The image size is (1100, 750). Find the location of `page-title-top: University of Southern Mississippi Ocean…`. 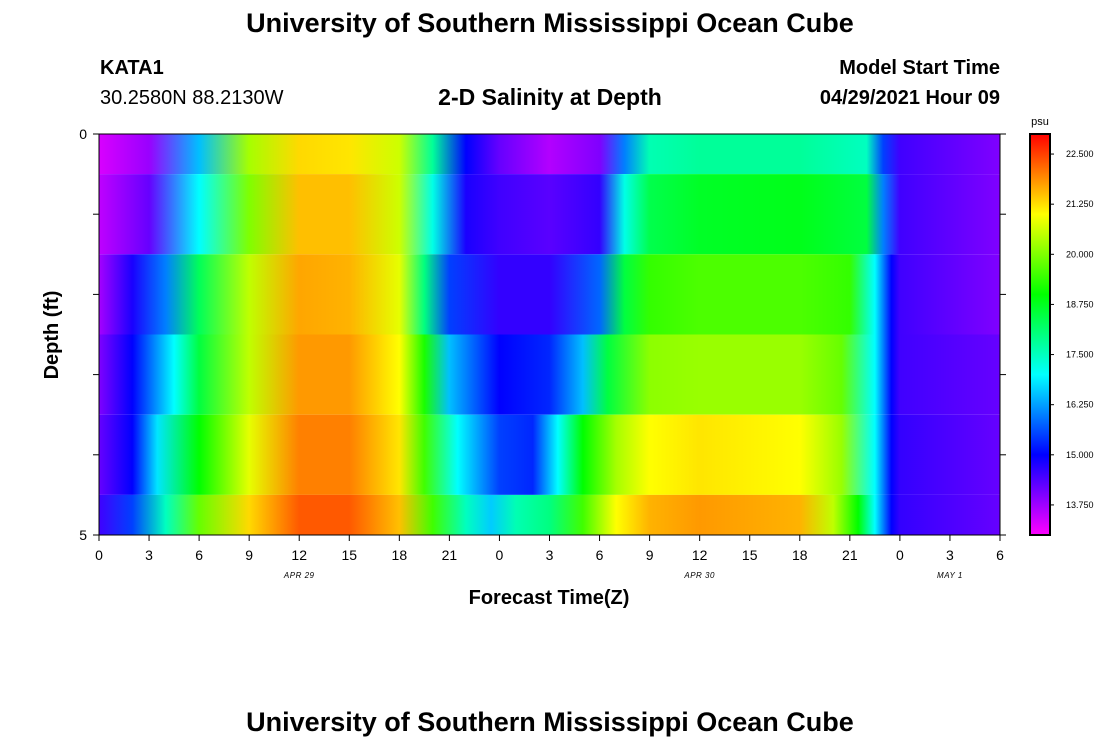

page-title-top: University of Southern Mississippi Ocean… is located at coordinates (550, 23).